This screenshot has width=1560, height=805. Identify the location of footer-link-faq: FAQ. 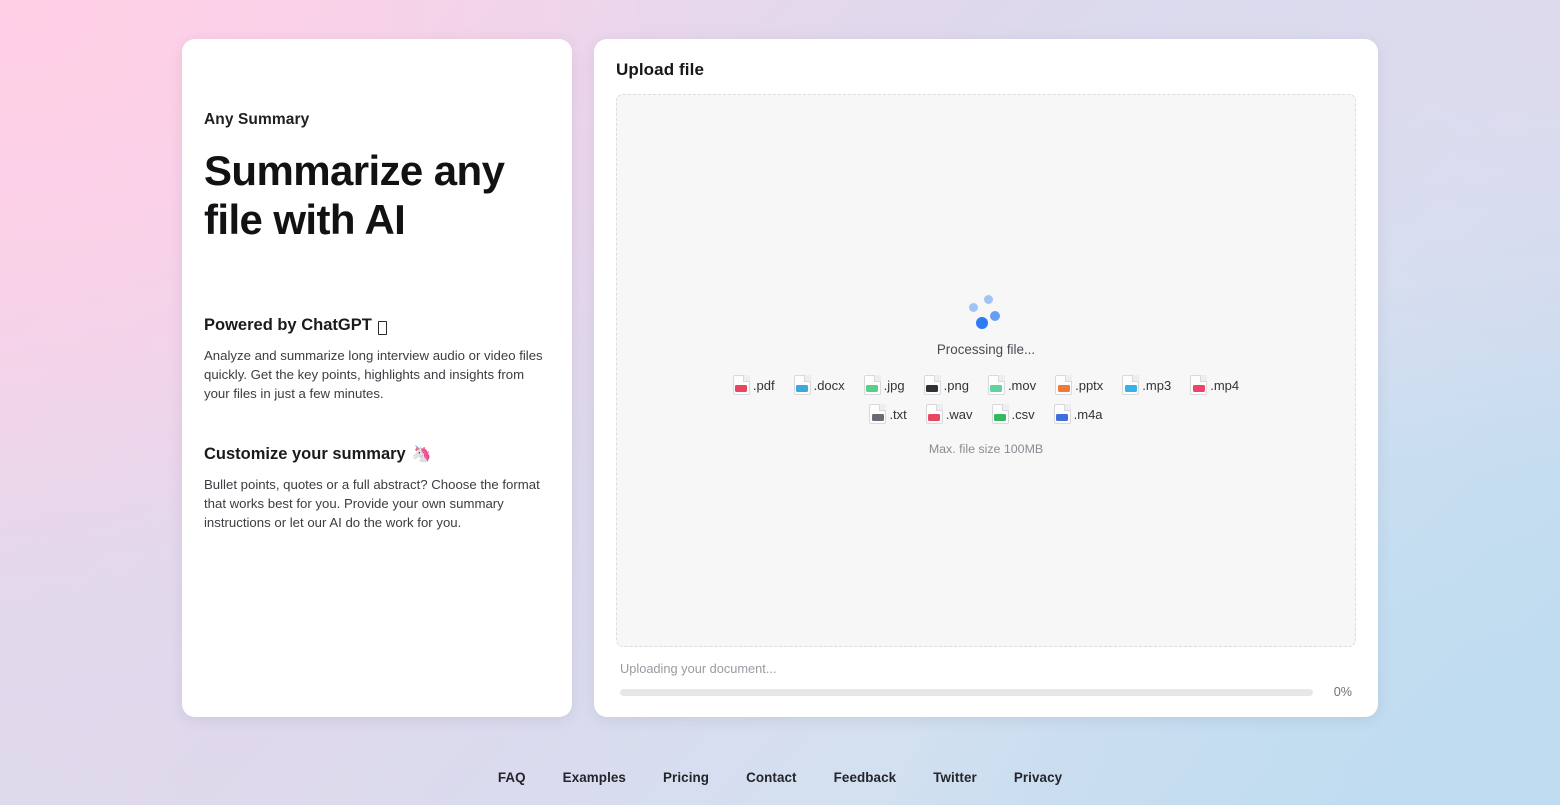
(511, 777).